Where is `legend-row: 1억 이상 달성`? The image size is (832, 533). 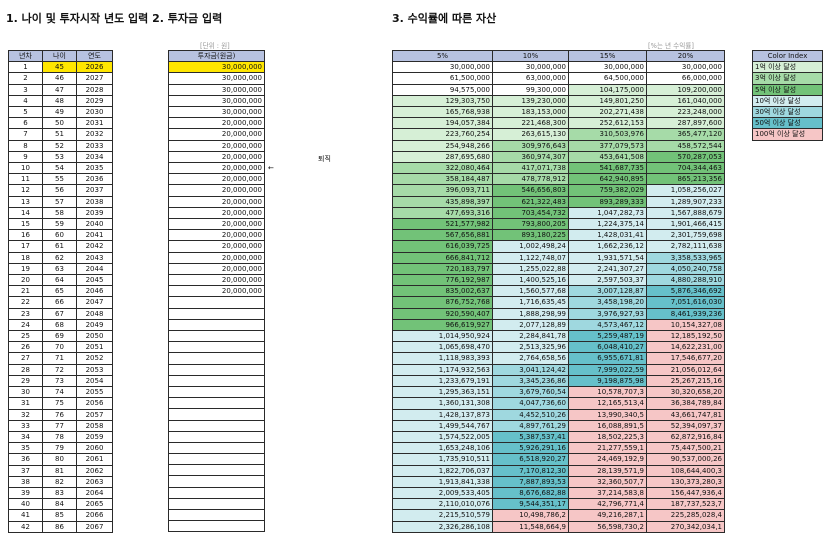
legend-row: 1억 이상 달성 is located at coordinates (787, 67).